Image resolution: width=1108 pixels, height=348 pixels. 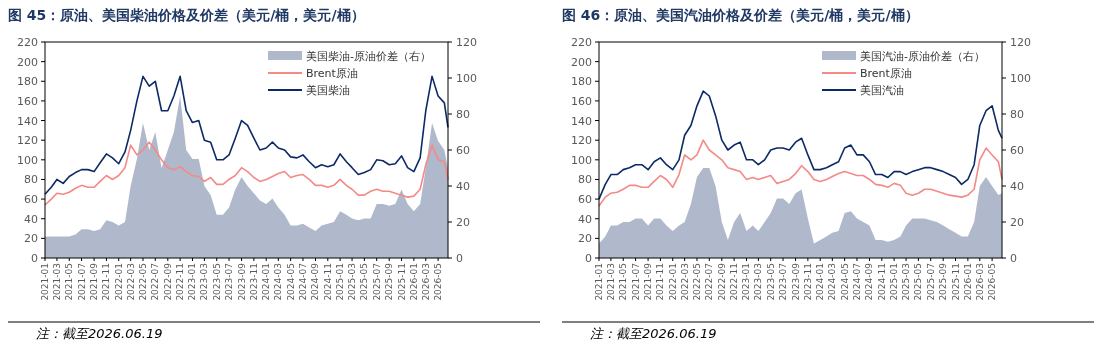 I want to click on x-tick-label: 2026-01, so click(x=413, y=282).